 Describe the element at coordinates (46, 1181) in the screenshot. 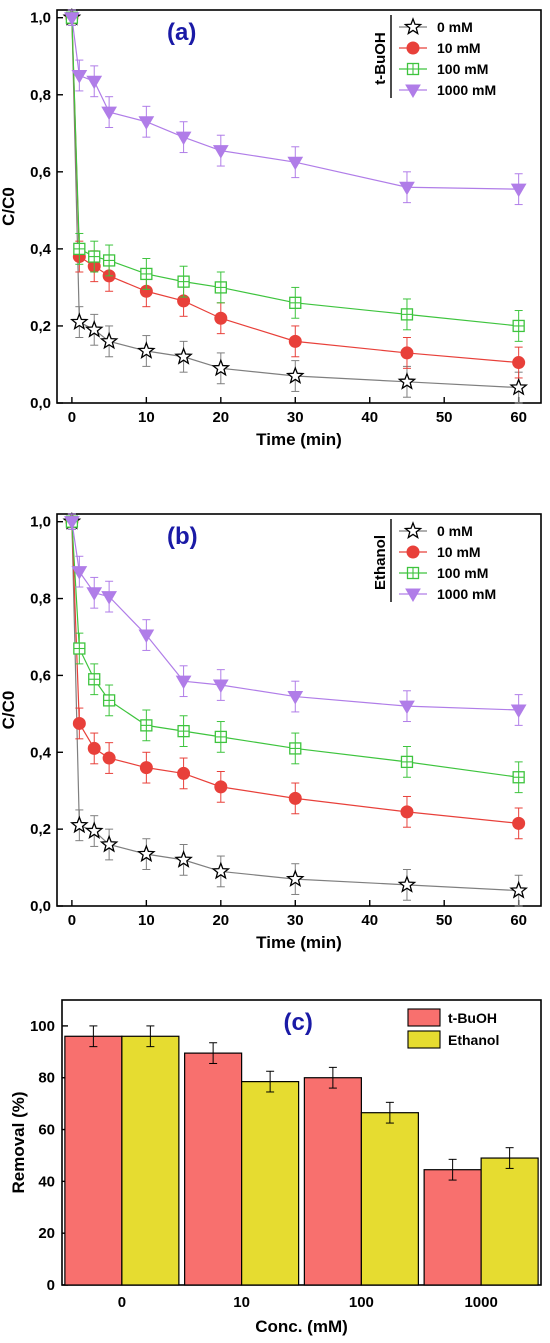

I see `y-tick-label: 40` at that location.